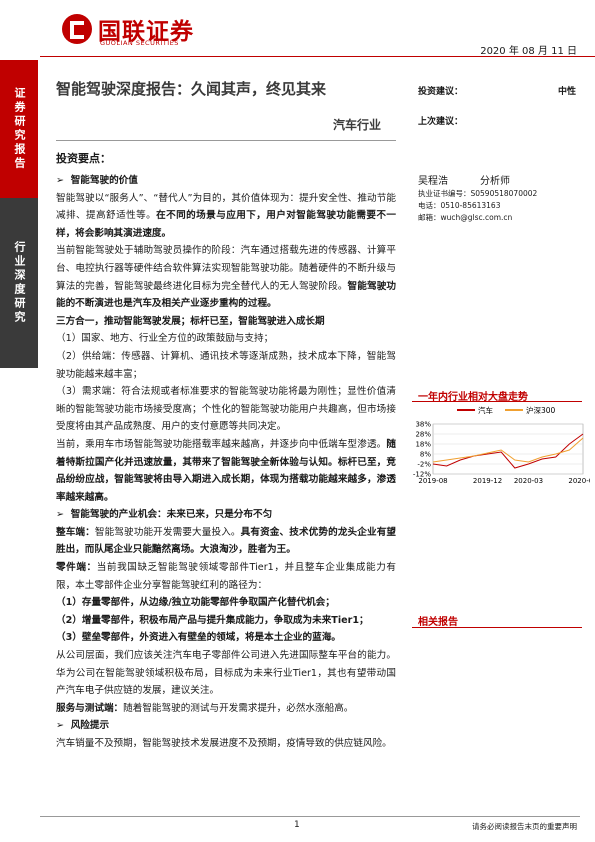  What do you see at coordinates (226, 726) in the screenshot?
I see `paragraph: ➢ 风险提示` at bounding box center [226, 726].